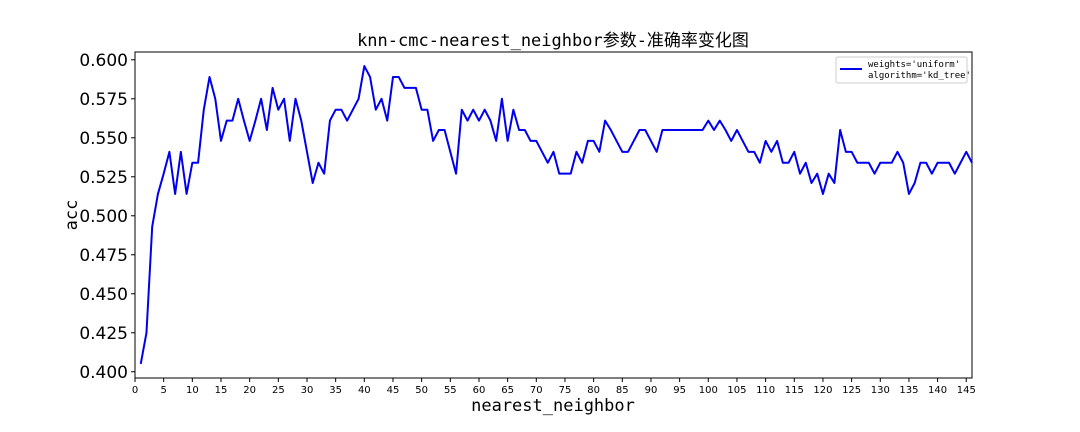  What do you see at coordinates (479, 390) in the screenshot?
I see `x-tick-label: 60` at bounding box center [479, 390].